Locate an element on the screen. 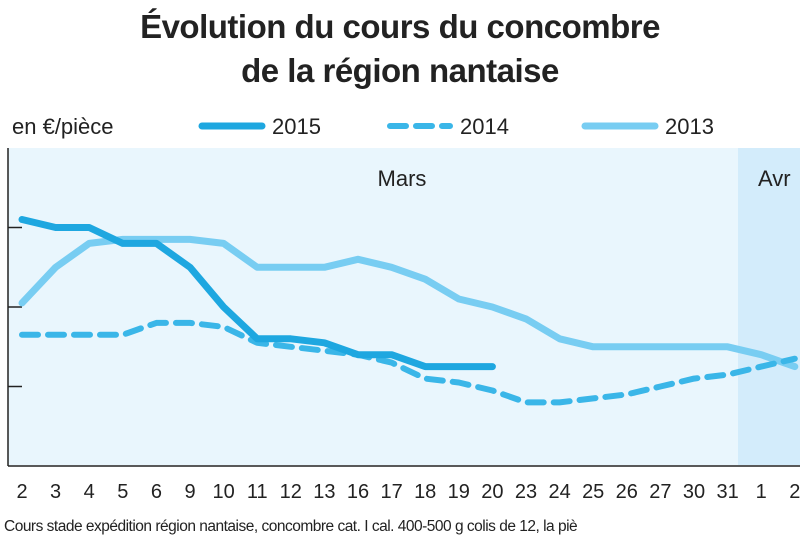 This screenshot has height=550, width=800. x-tick-label: 5 is located at coordinates (122, 492).